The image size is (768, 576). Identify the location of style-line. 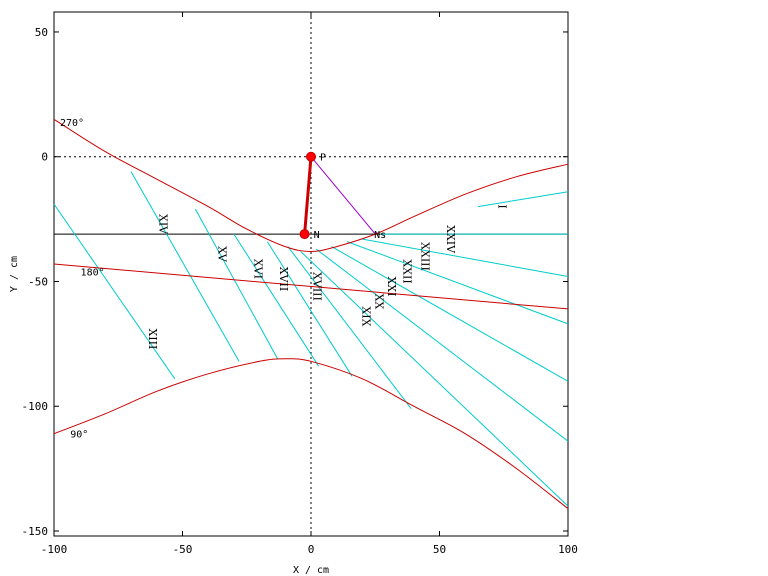
(308, 195).